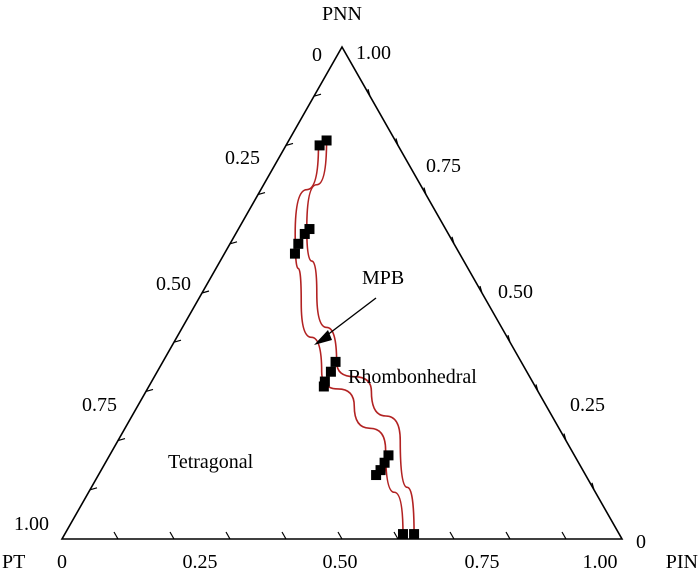  I want to click on left-tick-label-1: 0.25, so click(242, 158).